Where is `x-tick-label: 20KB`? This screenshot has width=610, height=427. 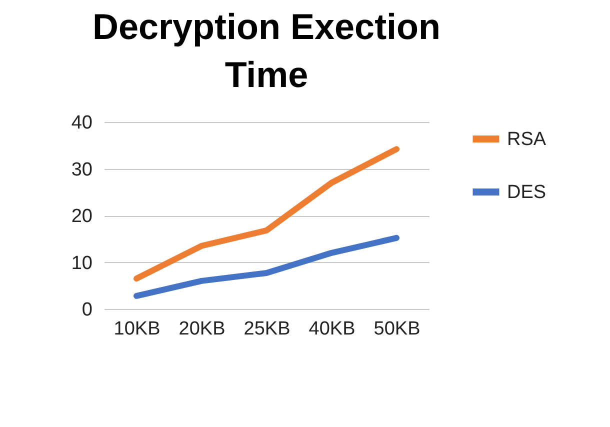 x-tick-label: 20KB is located at coordinates (202, 329).